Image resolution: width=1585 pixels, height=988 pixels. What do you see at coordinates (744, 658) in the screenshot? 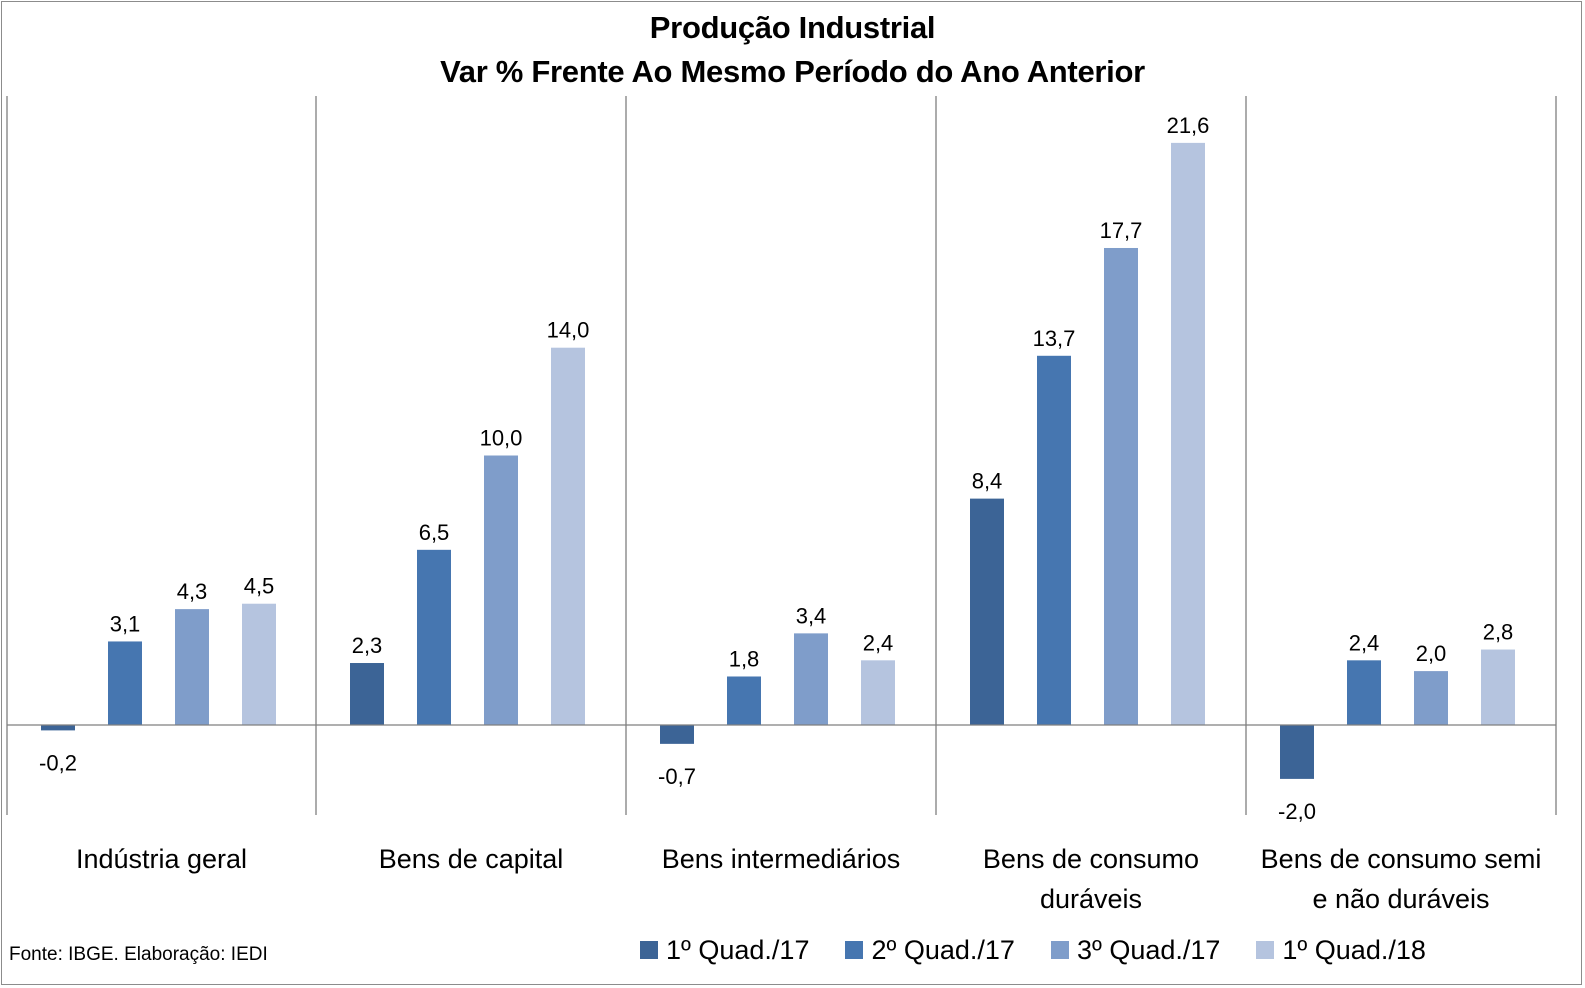
I see `data-label-3-2: 1,8` at bounding box center [744, 658].